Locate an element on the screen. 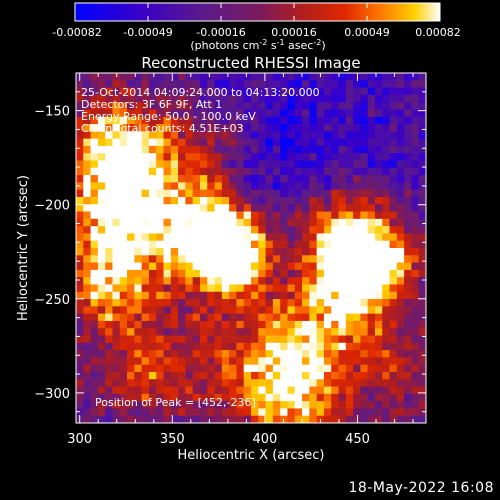 This screenshot has height=500, width=500. x-tick-label: 350 is located at coordinates (172, 439).